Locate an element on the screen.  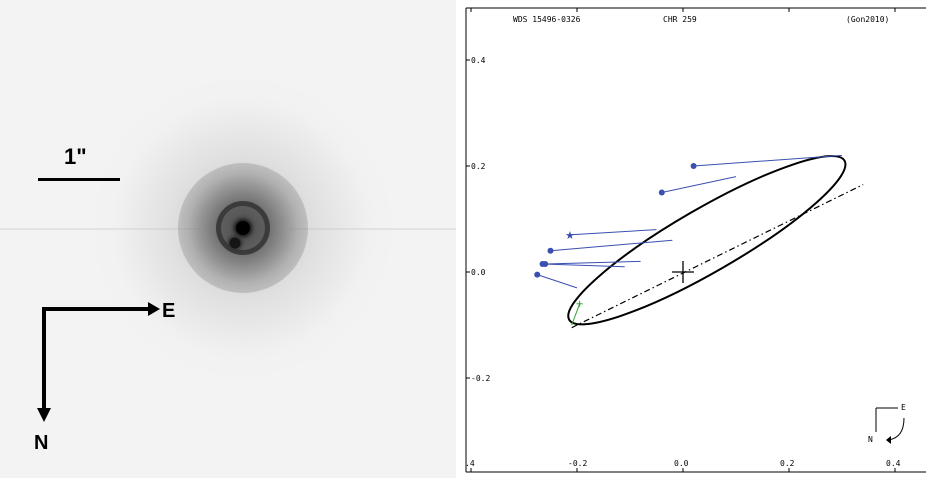
star-name: CHR 259 is located at coordinates (680, 19).